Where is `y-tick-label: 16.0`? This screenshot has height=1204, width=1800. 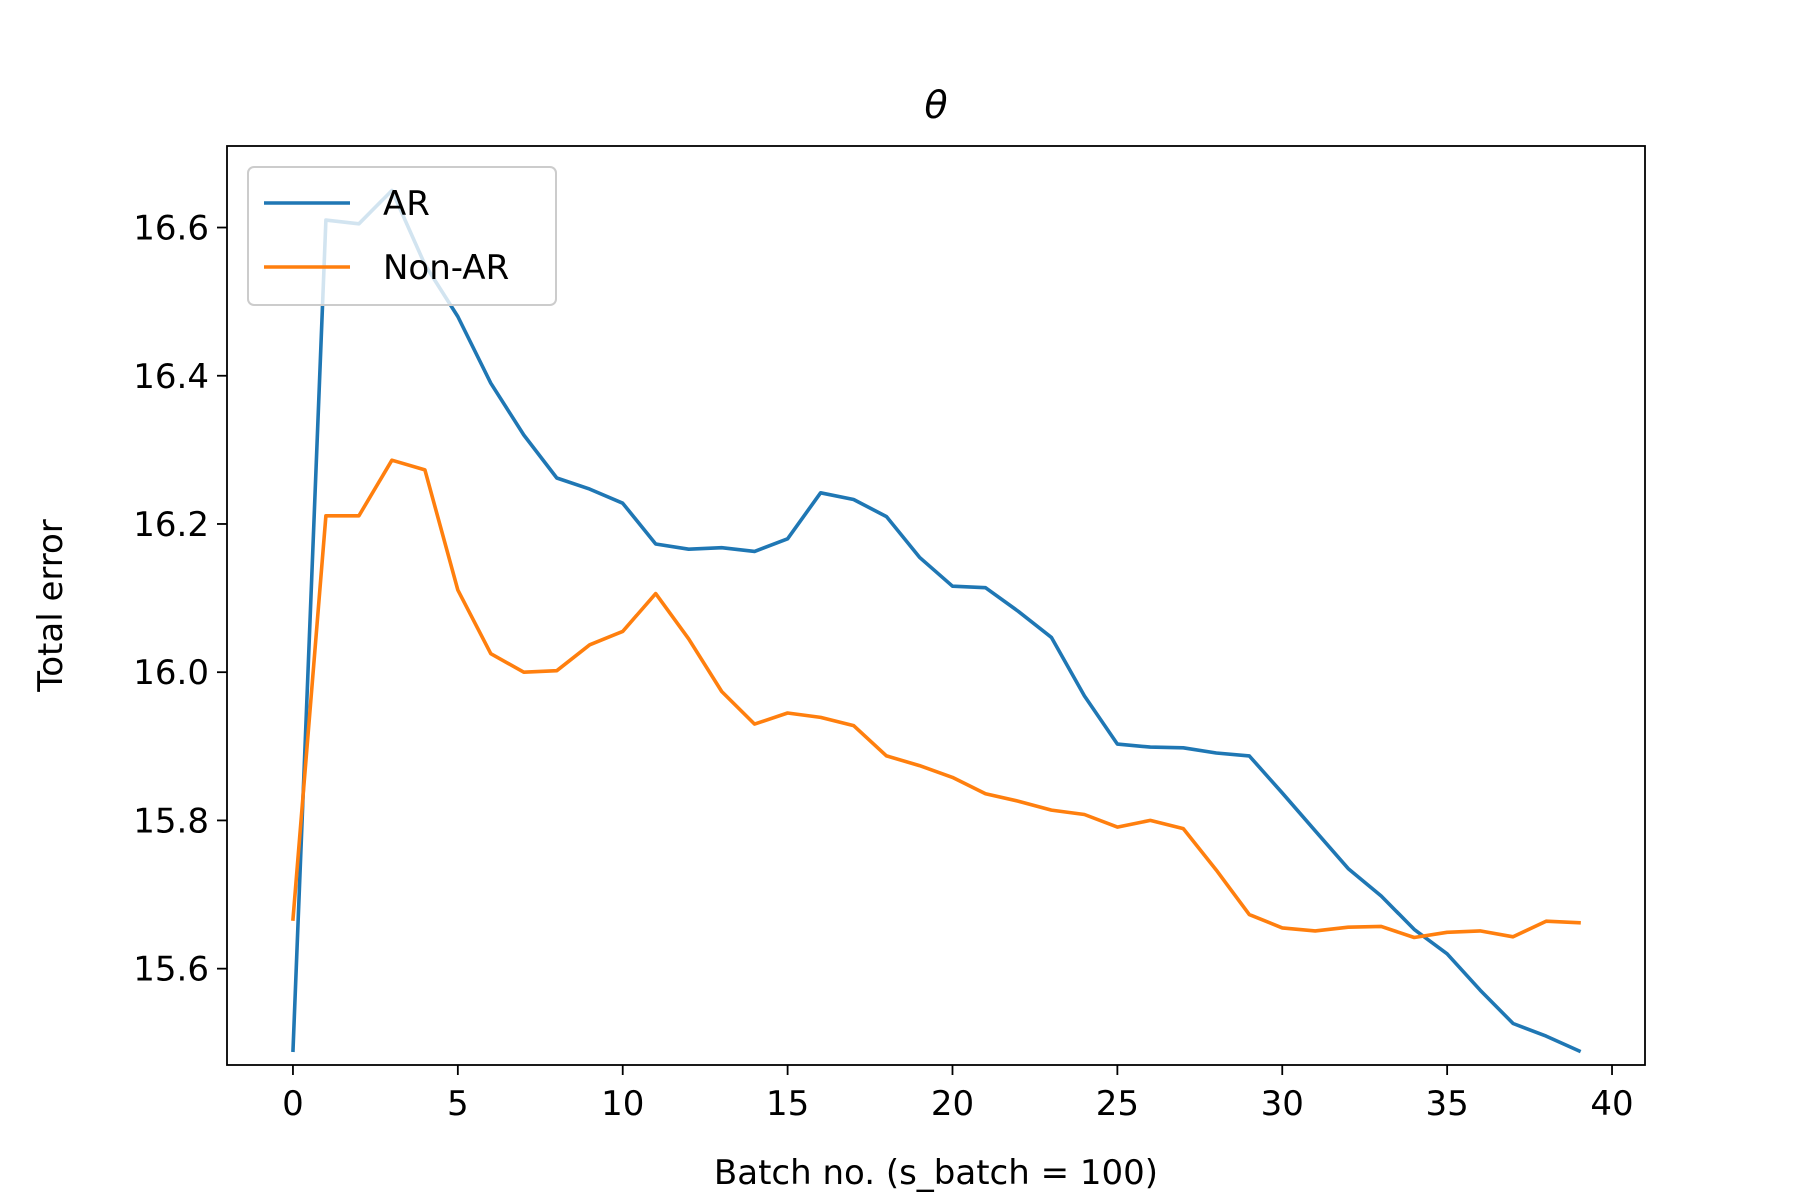 y-tick-label: 16.0 is located at coordinates (171, 673).